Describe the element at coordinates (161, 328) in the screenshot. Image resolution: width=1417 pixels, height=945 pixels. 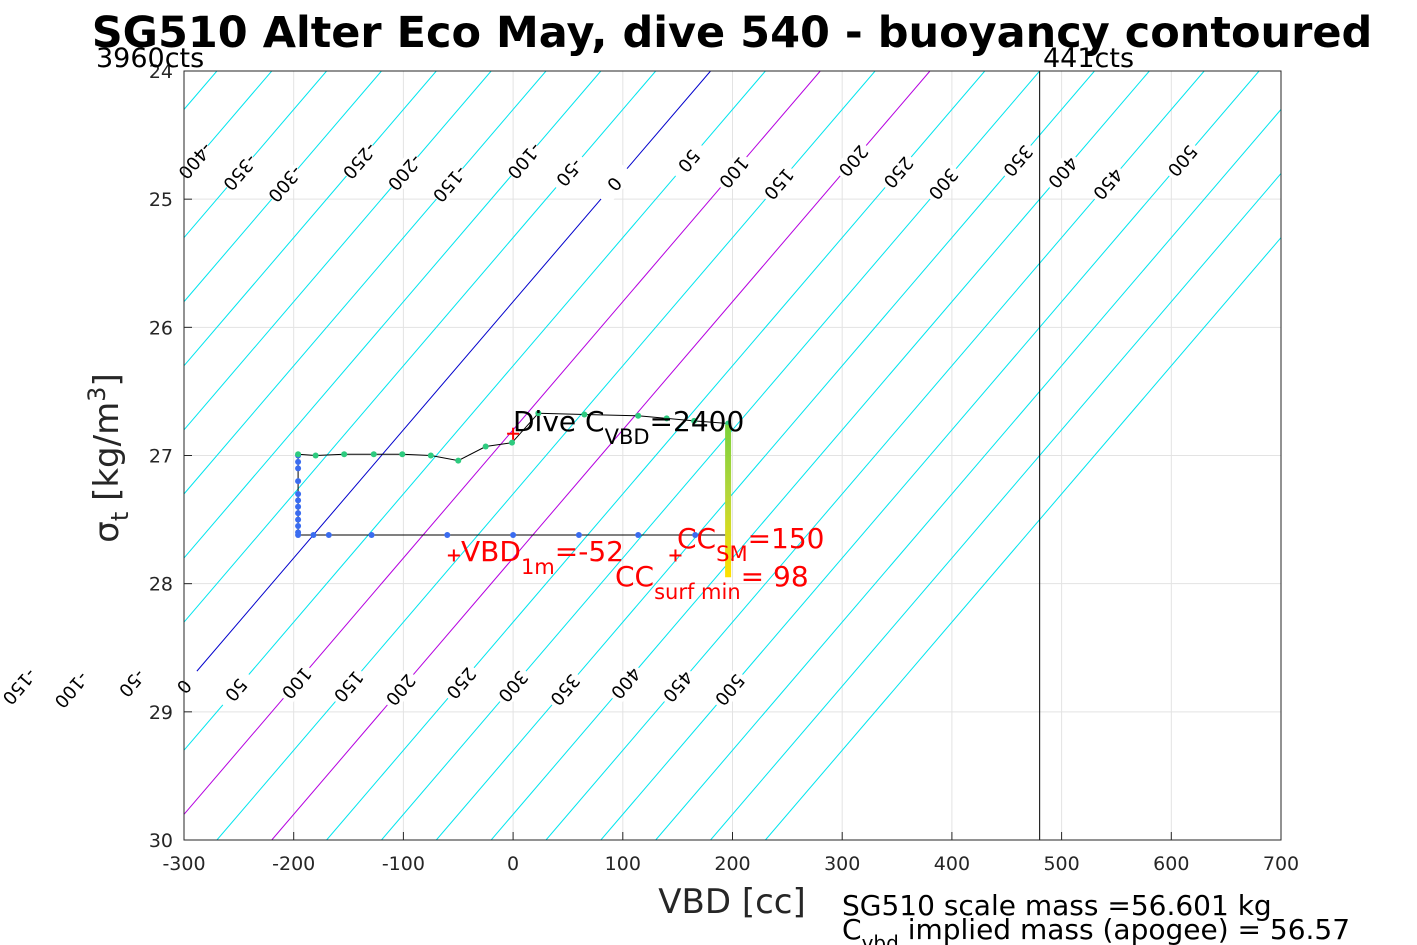
I see `y-tick-label: 26` at that location.